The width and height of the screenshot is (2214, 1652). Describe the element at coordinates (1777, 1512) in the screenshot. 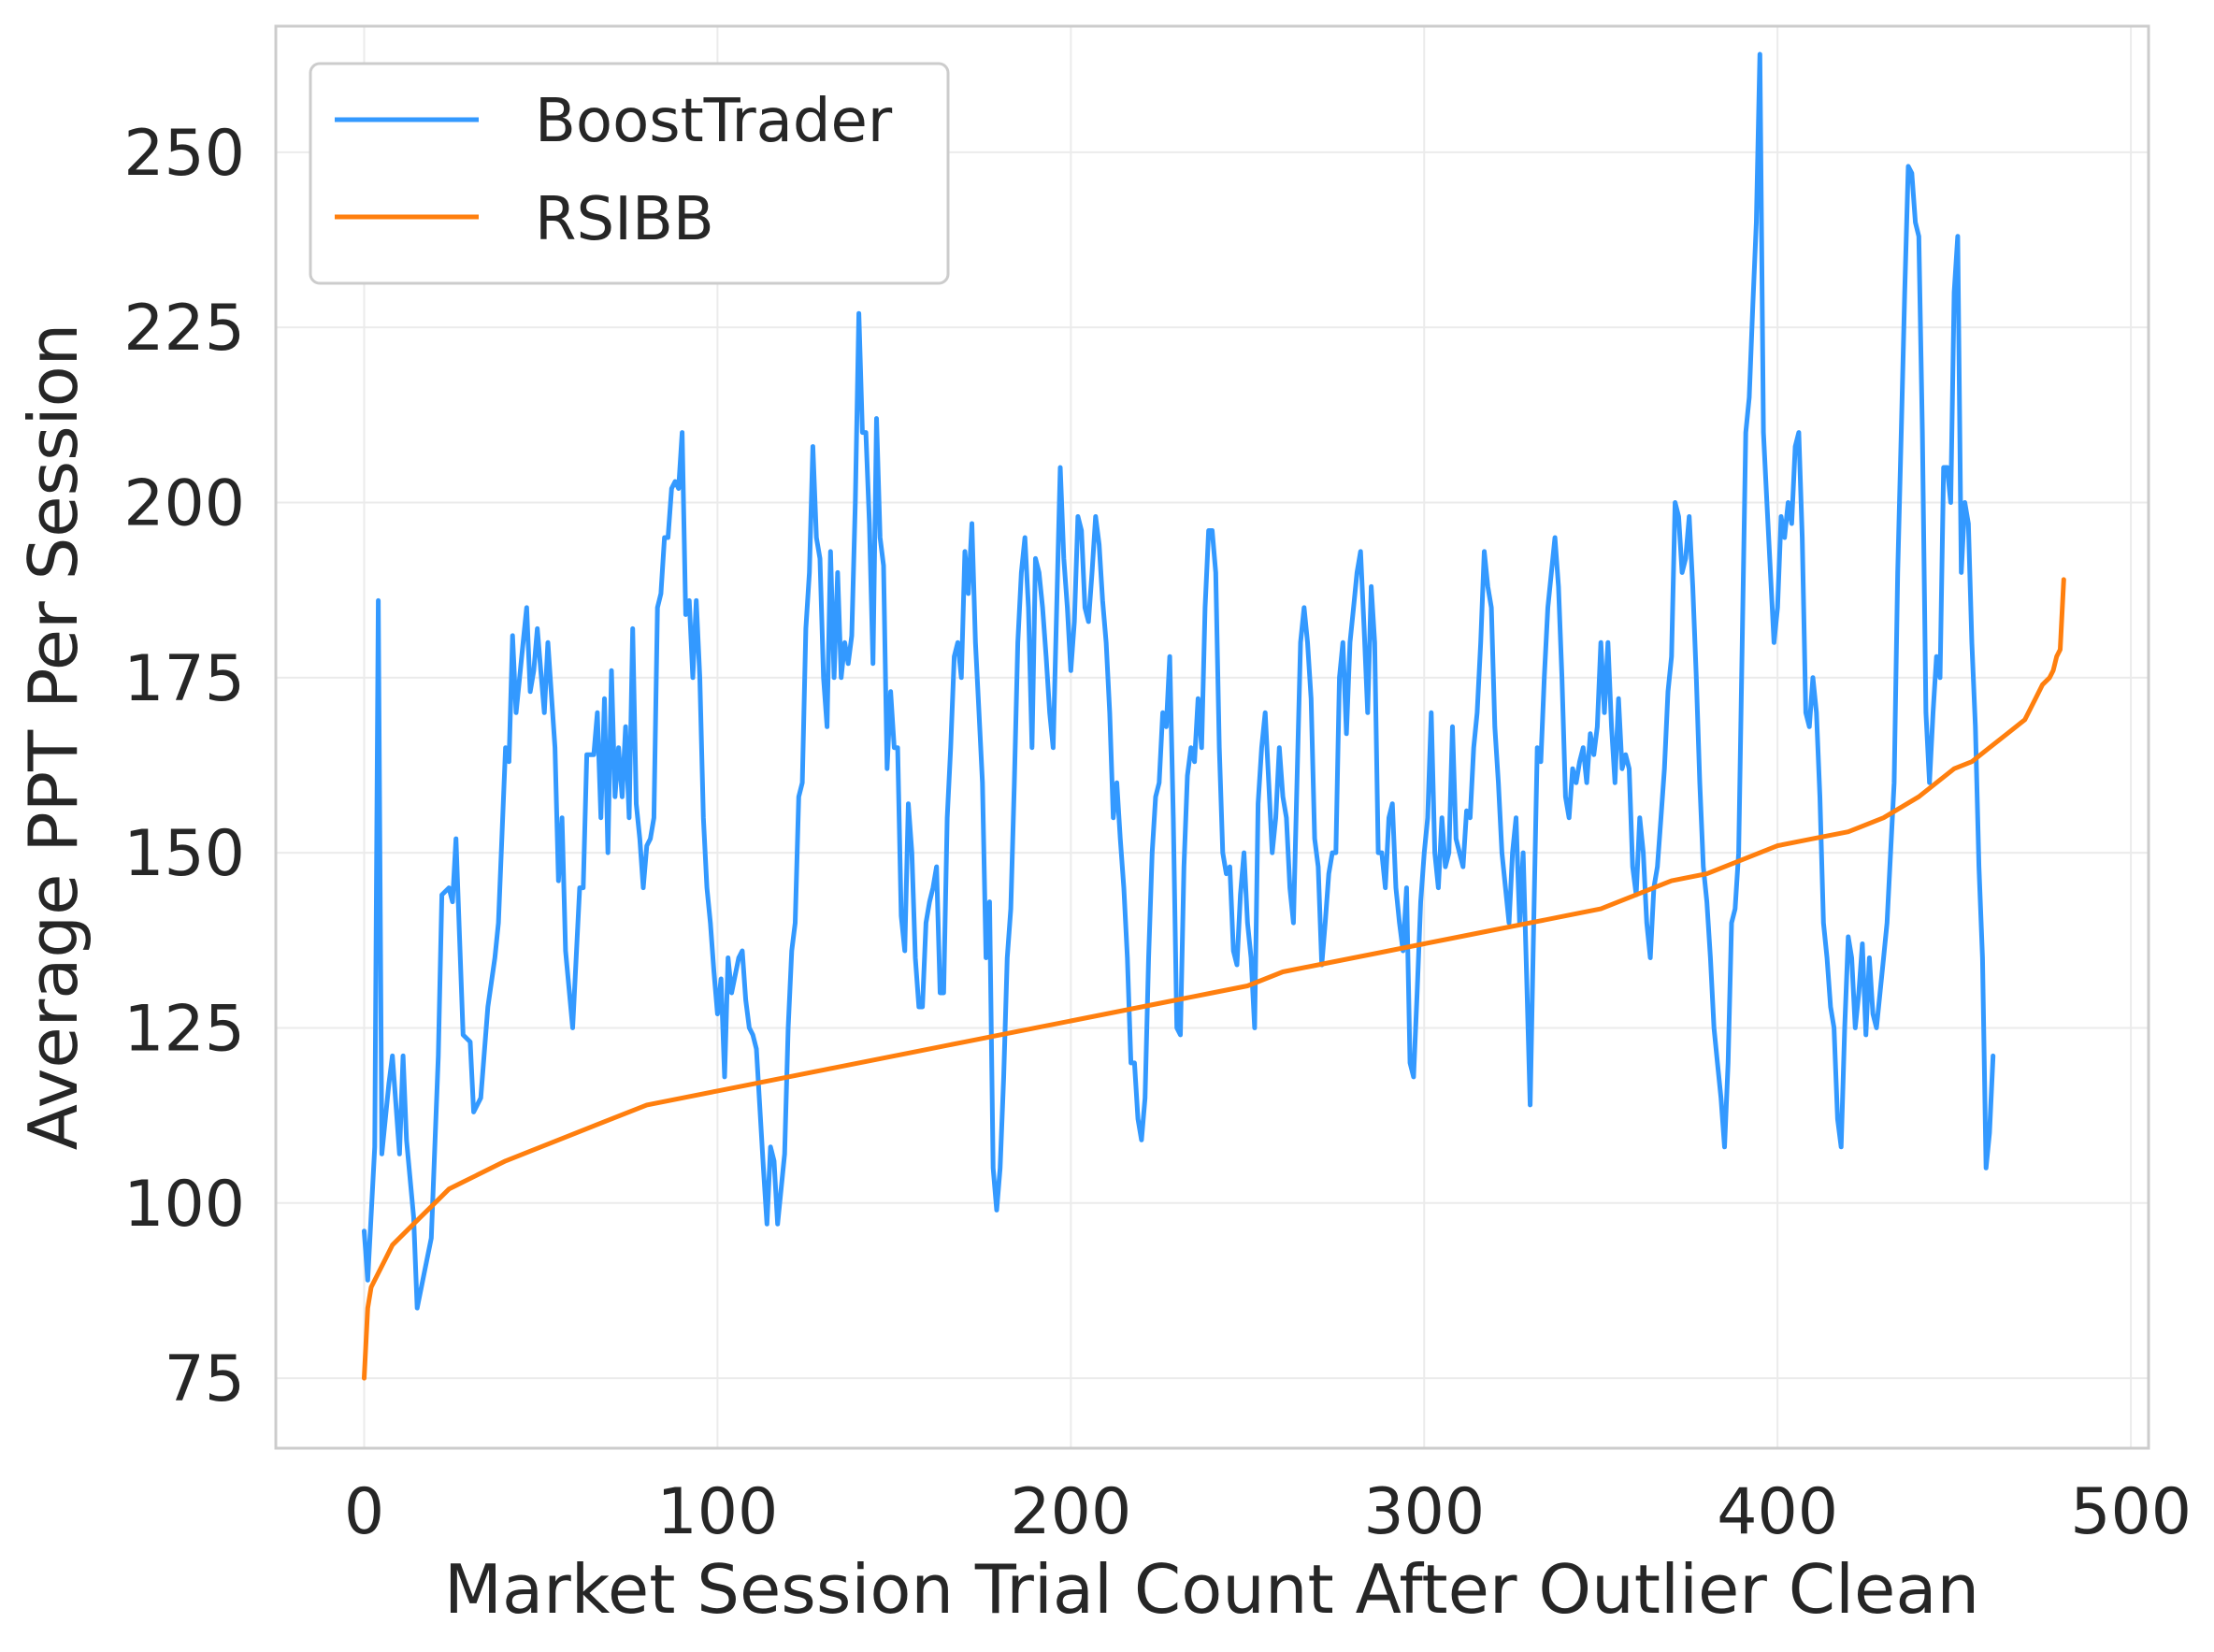

I see `x-tick-label: 400` at that location.